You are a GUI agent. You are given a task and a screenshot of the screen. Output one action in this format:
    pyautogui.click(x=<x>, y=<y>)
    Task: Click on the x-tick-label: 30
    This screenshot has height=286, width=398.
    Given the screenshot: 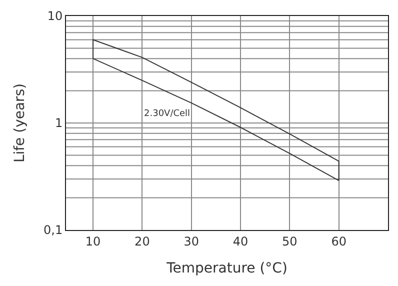 What is the action you would take?
    pyautogui.click(x=191, y=241)
    